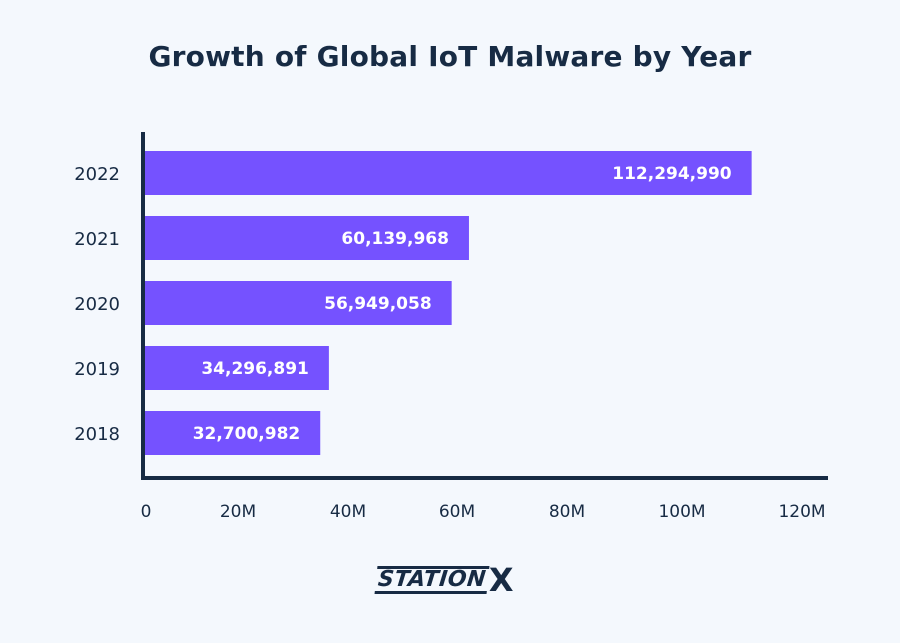 Image resolution: width=900 pixels, height=643 pixels. I want to click on bar-value-label: 56,949,058, so click(378, 304).